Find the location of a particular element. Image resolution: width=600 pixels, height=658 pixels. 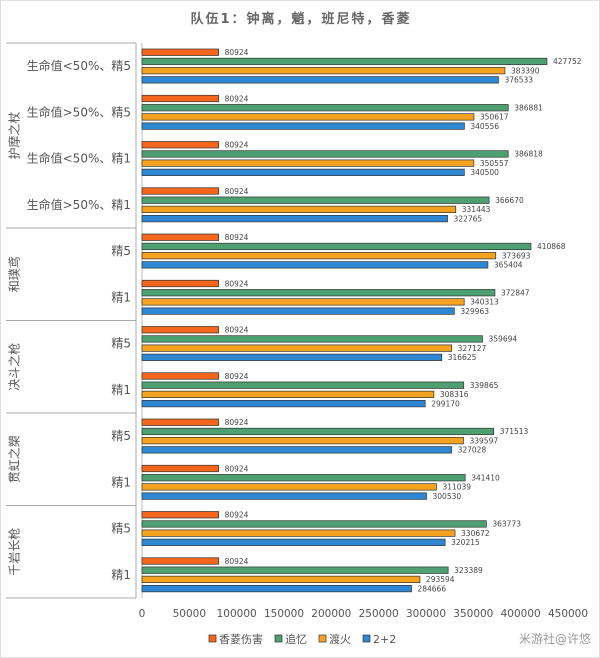

data-label: 327127 is located at coordinates (472, 348).